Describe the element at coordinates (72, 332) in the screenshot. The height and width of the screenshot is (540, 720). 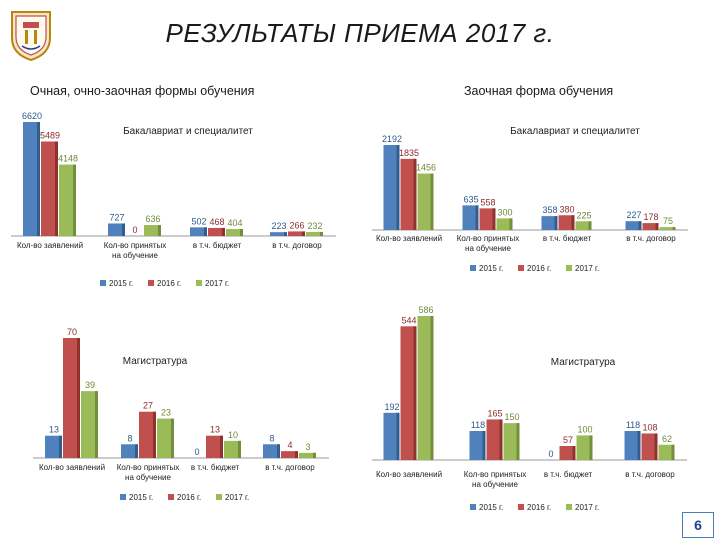
I see `chart-data-label: 70` at that location.